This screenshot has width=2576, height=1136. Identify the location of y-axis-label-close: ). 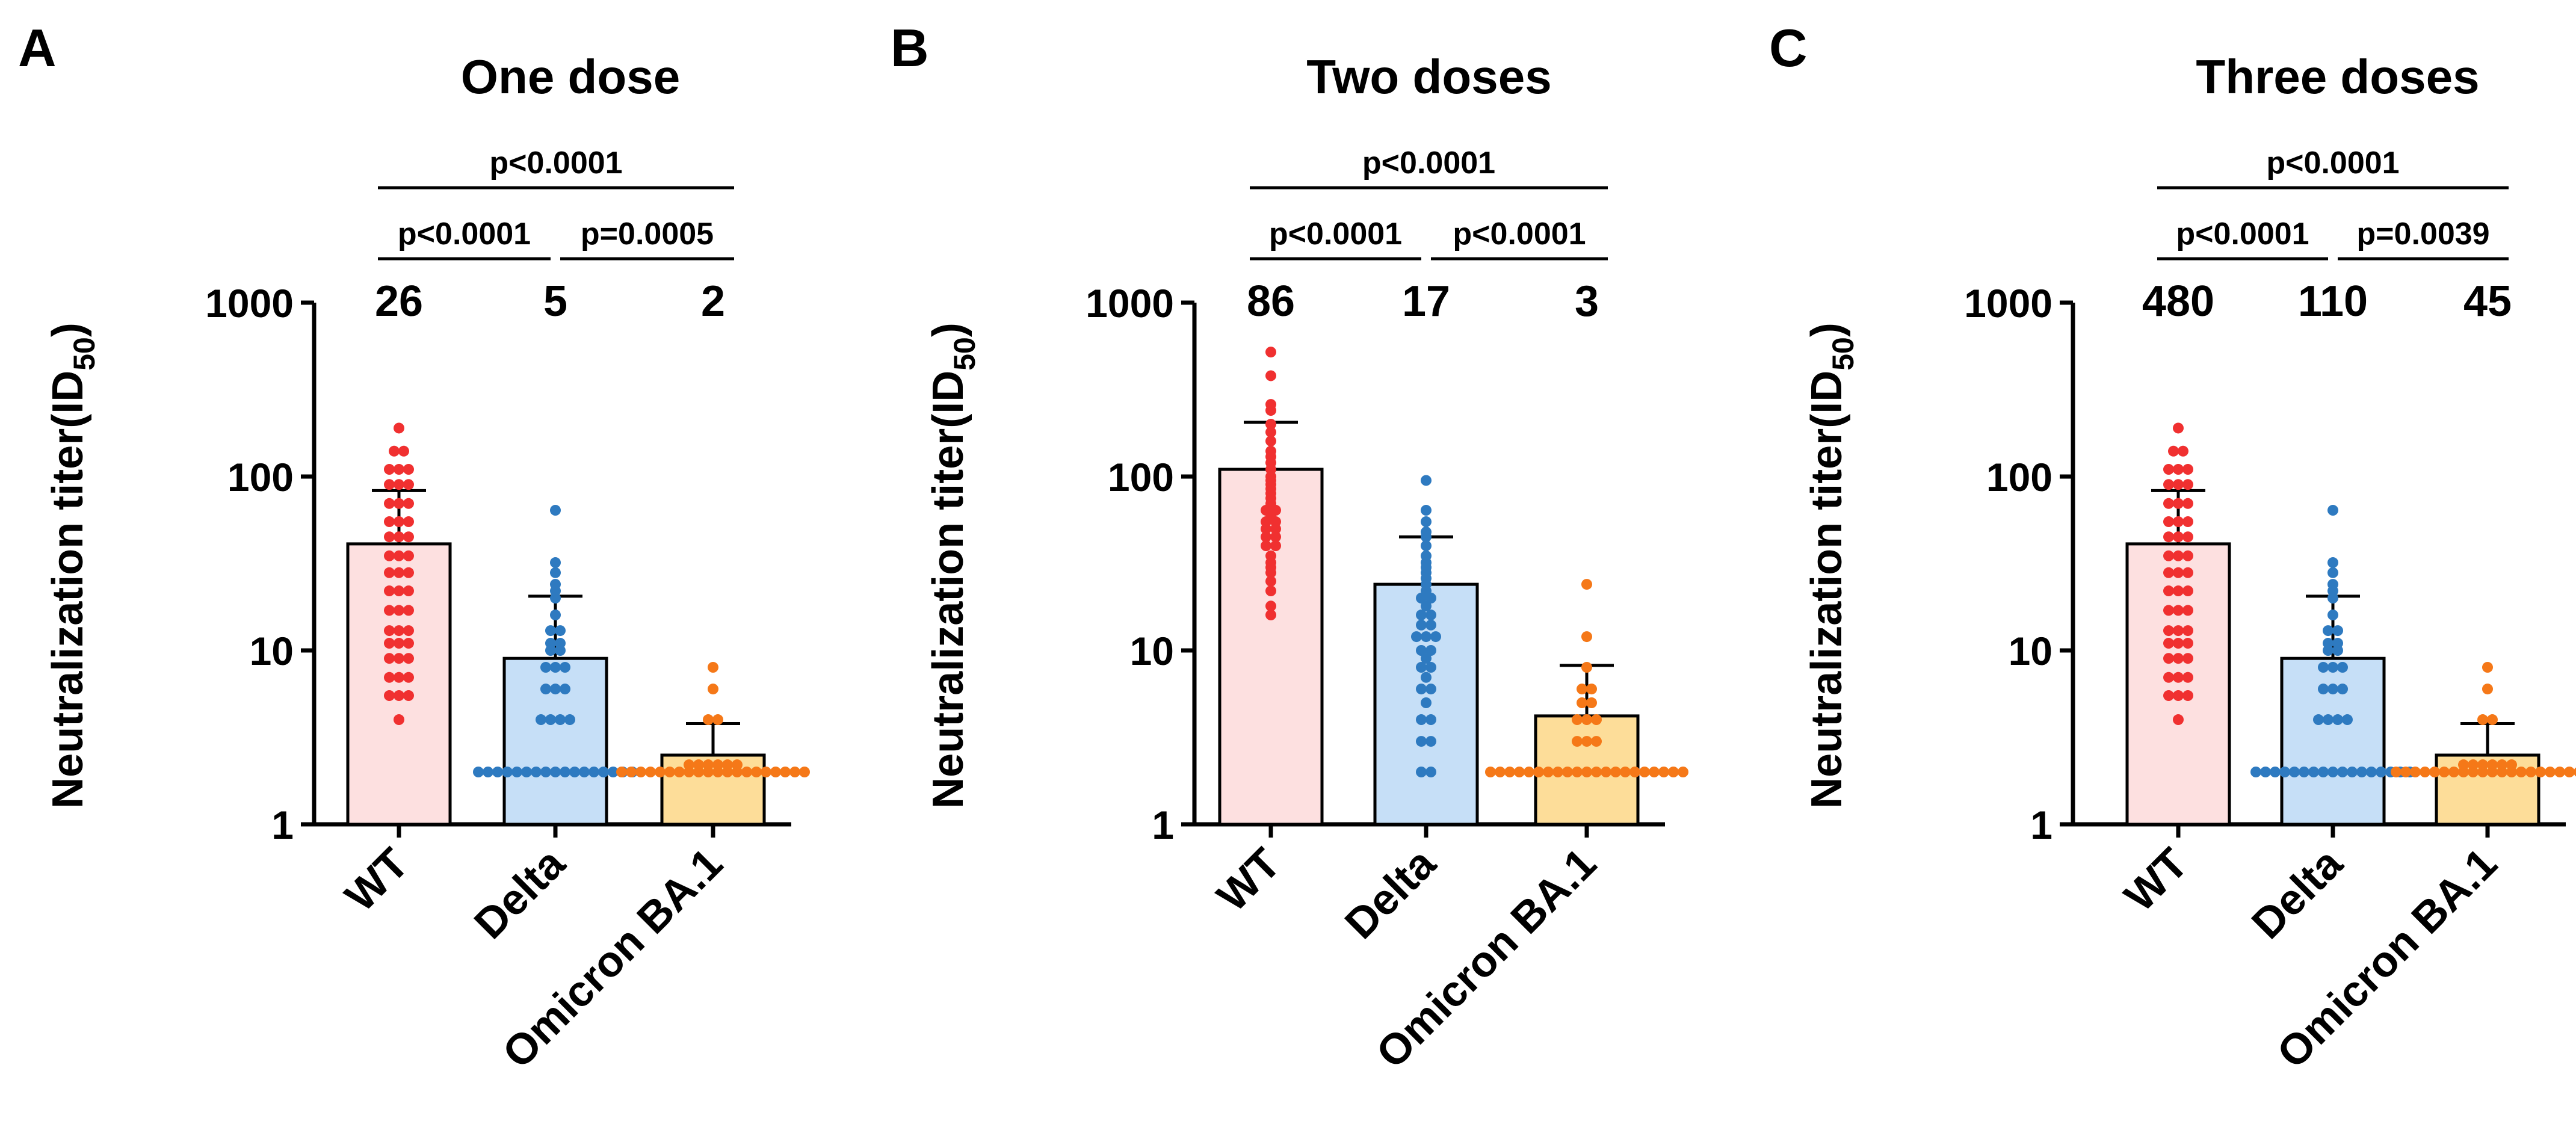
(1827, 330).